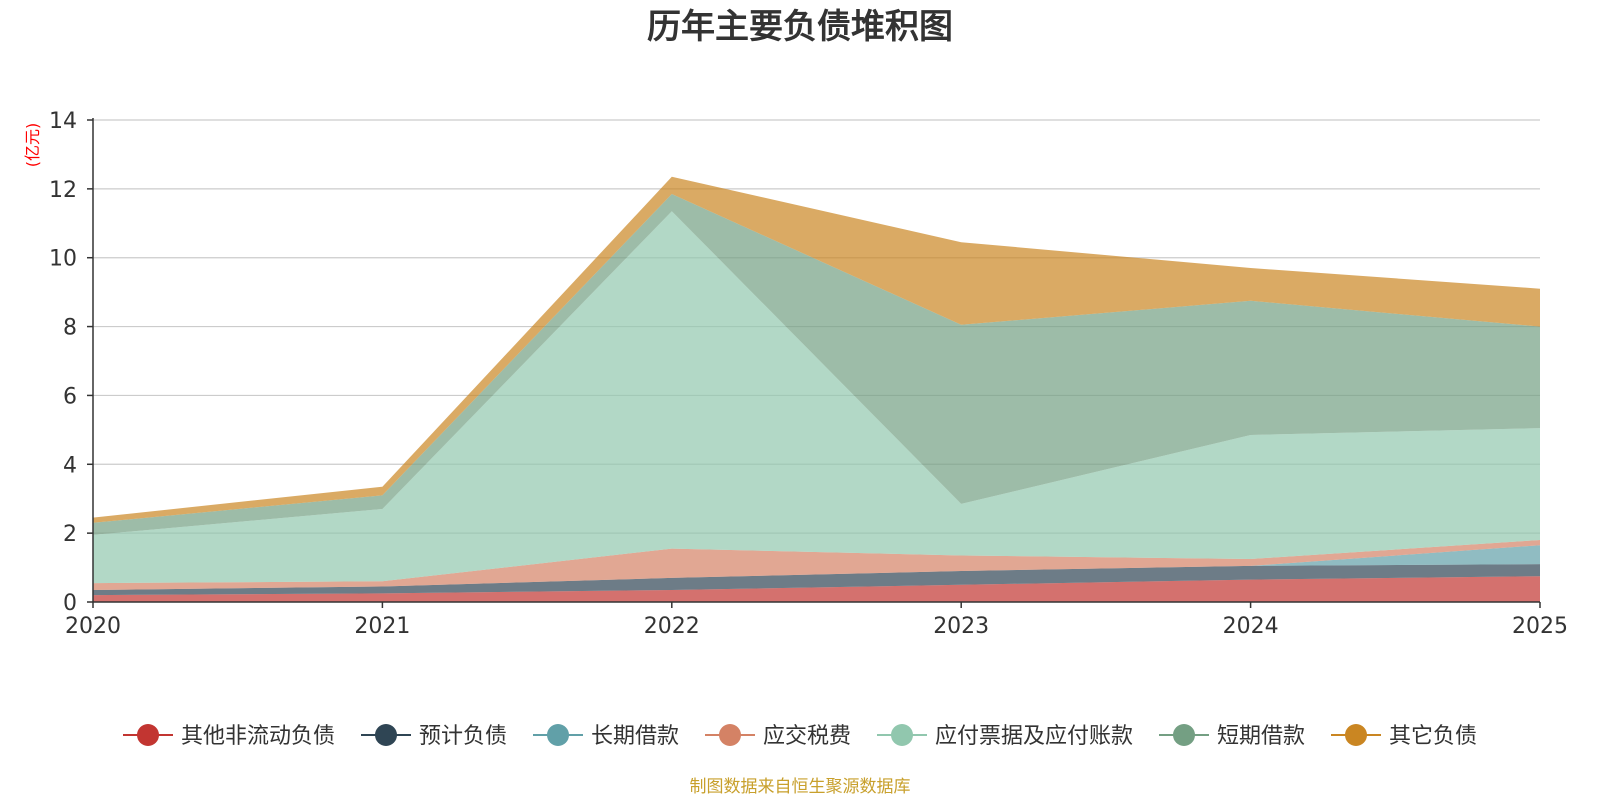  What do you see at coordinates (463, 736) in the screenshot?
I see `legend-label: 预计负债` at bounding box center [463, 736].